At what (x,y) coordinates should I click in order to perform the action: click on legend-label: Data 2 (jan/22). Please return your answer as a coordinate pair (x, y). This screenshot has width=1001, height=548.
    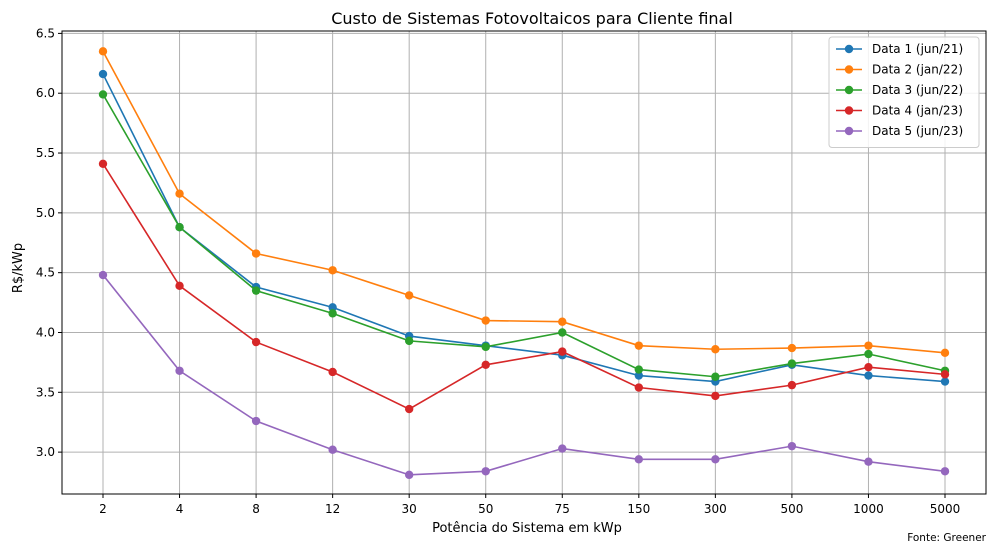
    Looking at the image, I should click on (917, 70).